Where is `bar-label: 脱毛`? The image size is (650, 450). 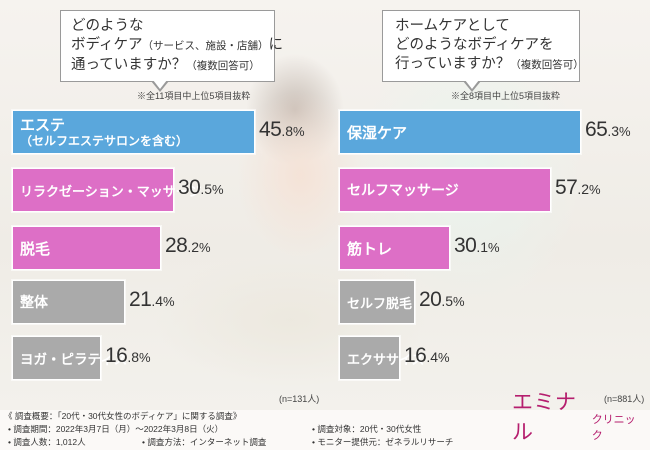 bar-label: 脱毛 is located at coordinates (35, 248).